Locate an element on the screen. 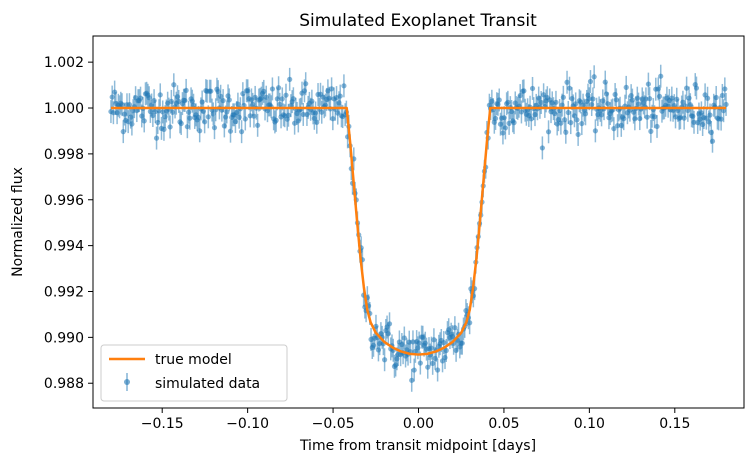 This screenshot has width=756, height=466. y-axis: 0.988 0.990 0.992 0.994 0.996 0.998 1.000 1.002 is located at coordinates (68, 223).